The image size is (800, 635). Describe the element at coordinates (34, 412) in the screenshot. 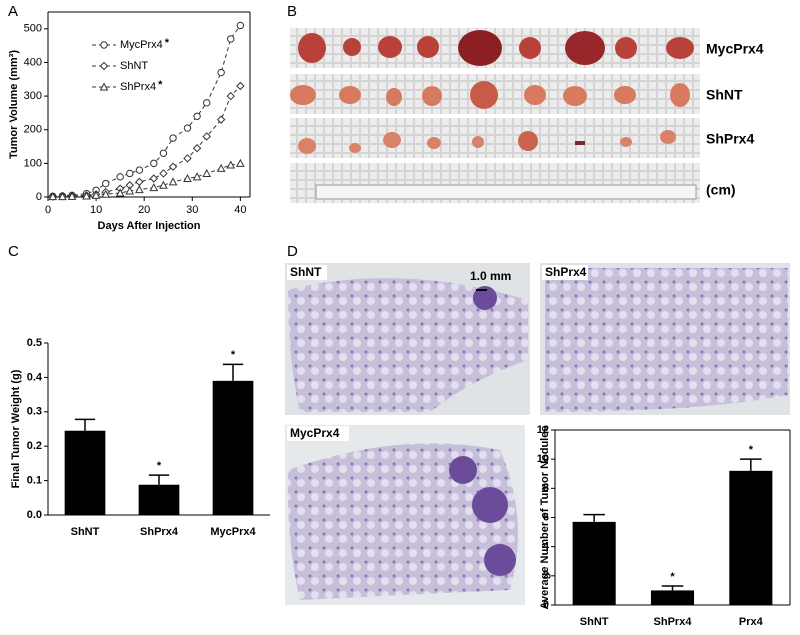

I see `y-tick-label: 0.3` at that location.